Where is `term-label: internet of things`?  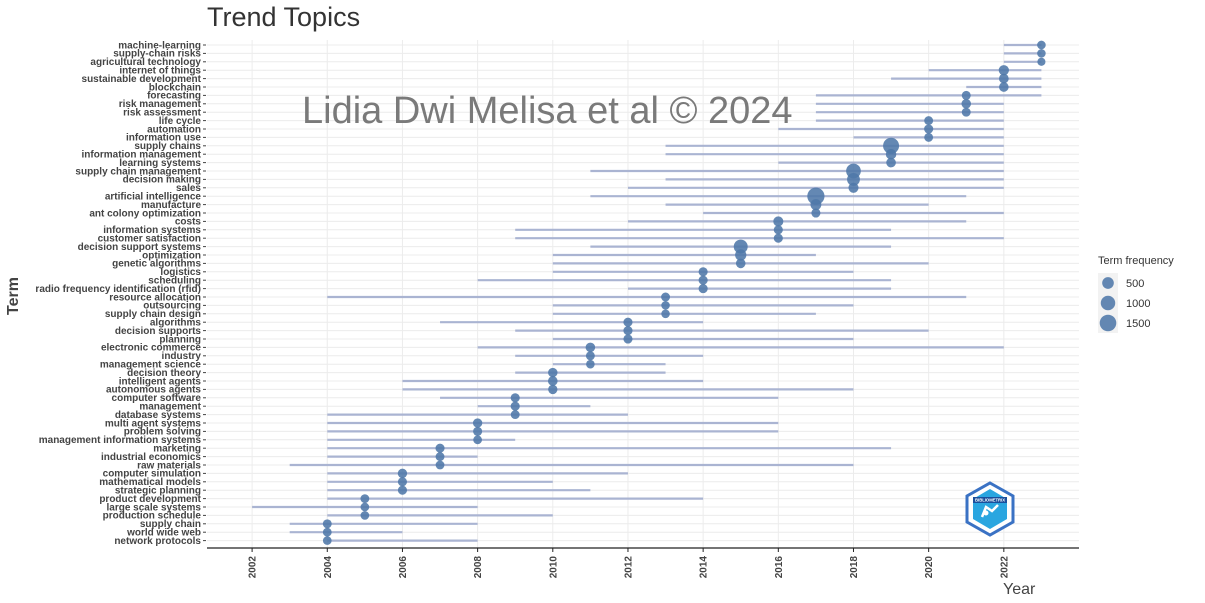 term-label: internet of things is located at coordinates (160, 71).